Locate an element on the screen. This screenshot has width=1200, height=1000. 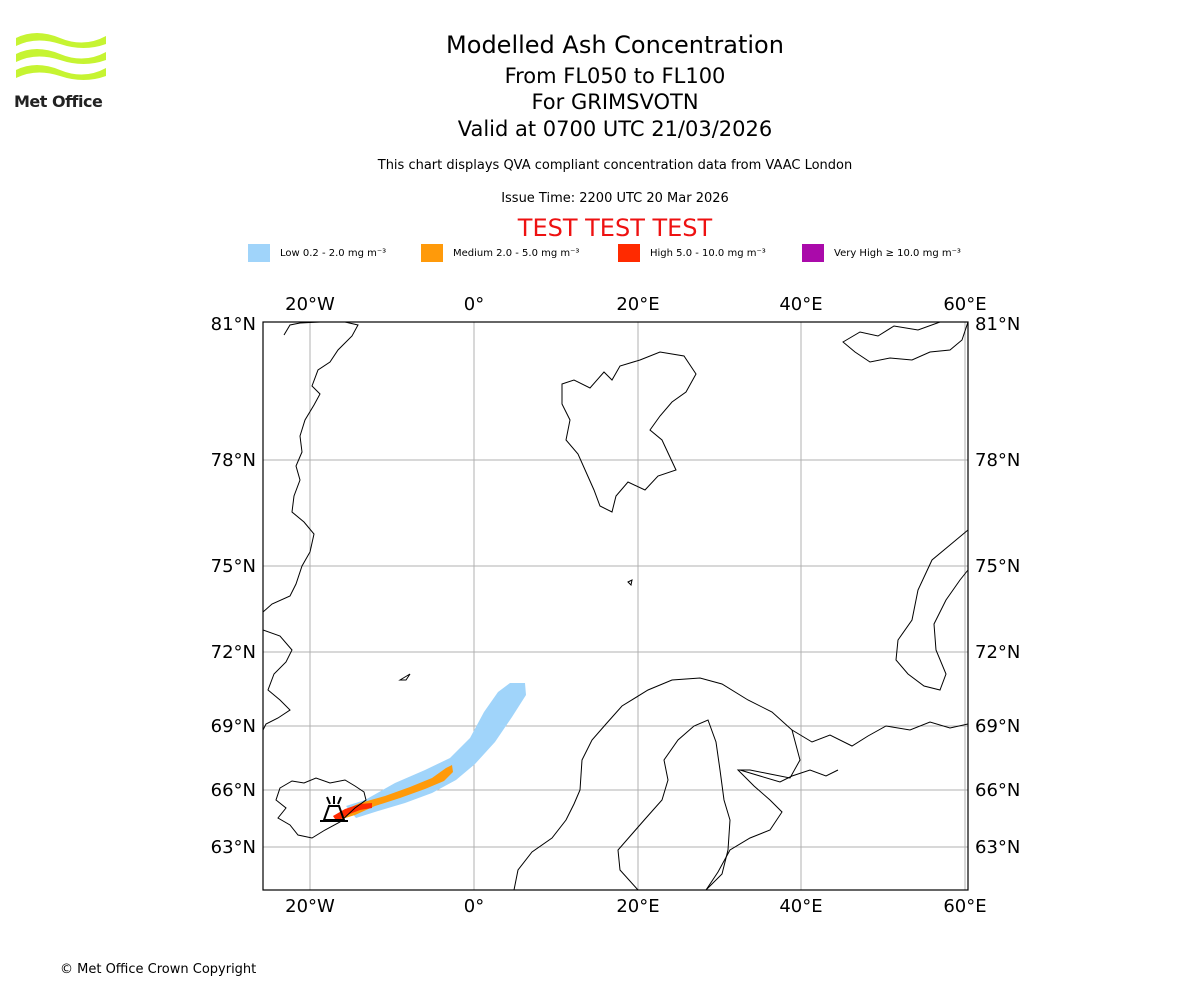
lat-tick-left-72n: 72°N is located at coordinates (233, 652).